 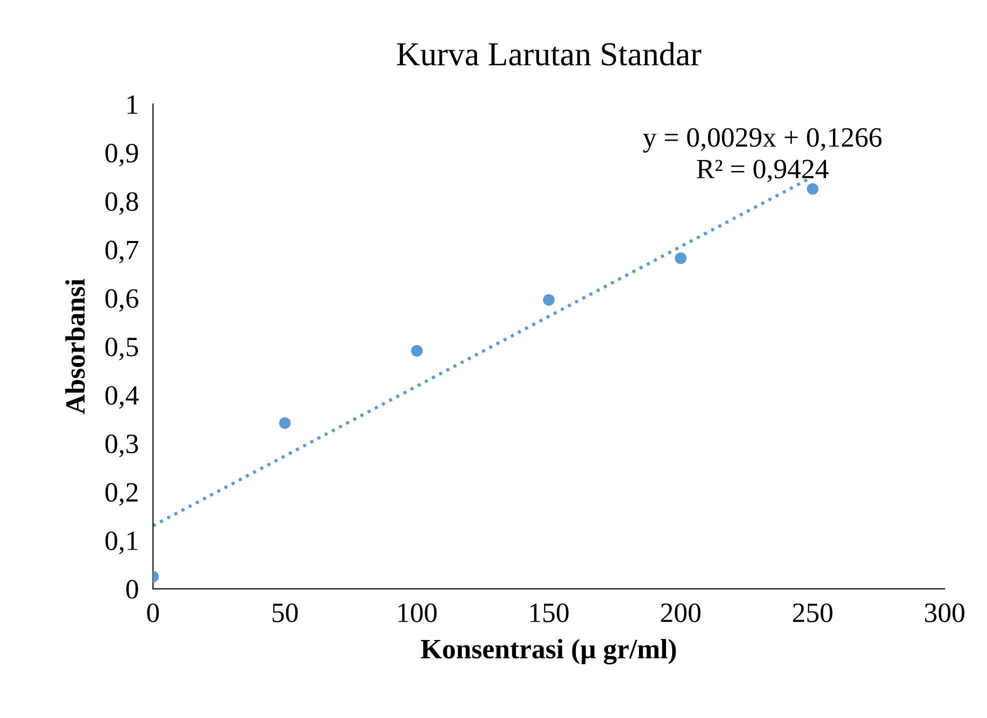 I want to click on y-tick-label: 0,7, so click(x=121, y=252).